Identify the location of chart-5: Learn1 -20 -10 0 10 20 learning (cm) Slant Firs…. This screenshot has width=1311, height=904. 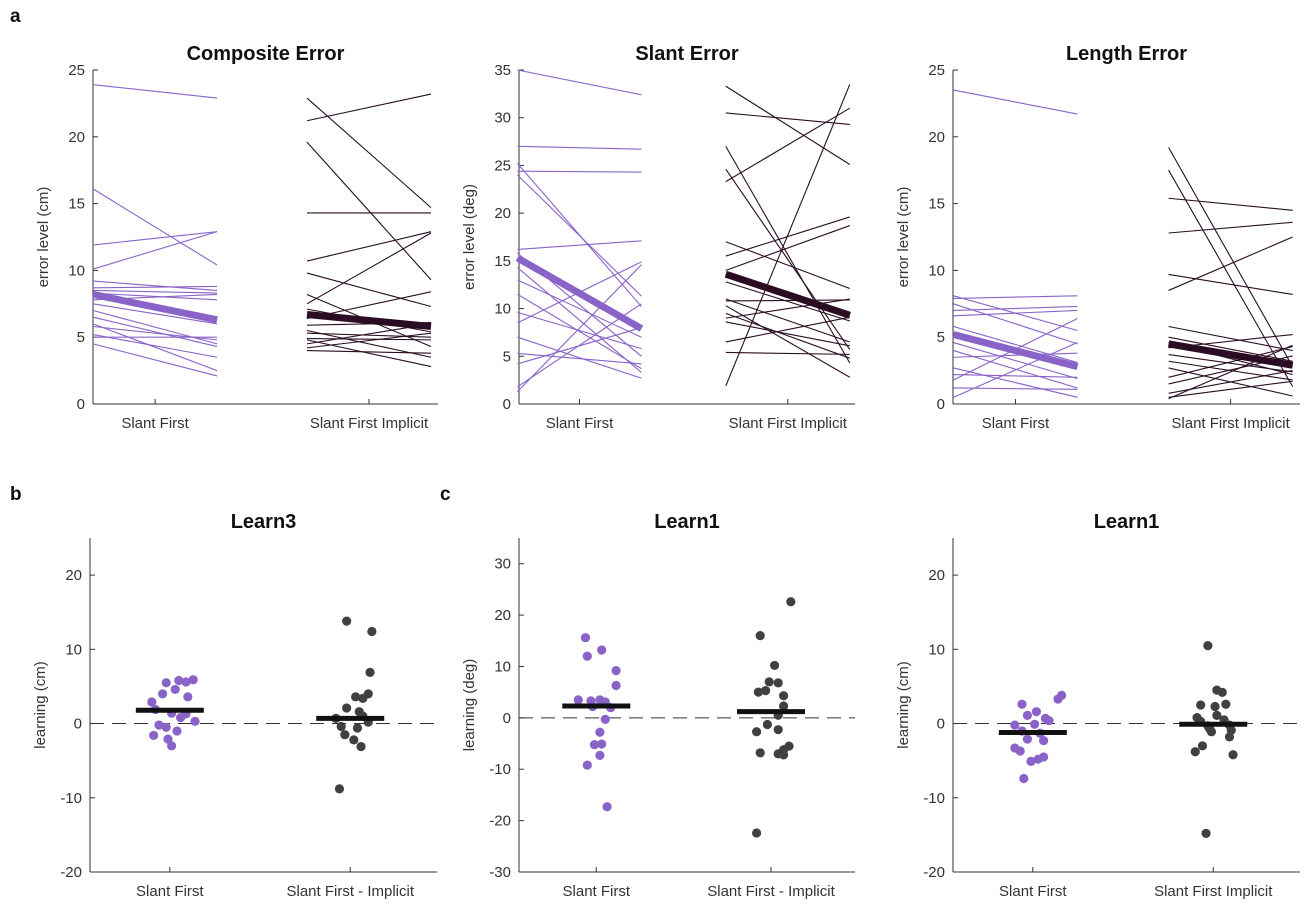
(1097, 705).